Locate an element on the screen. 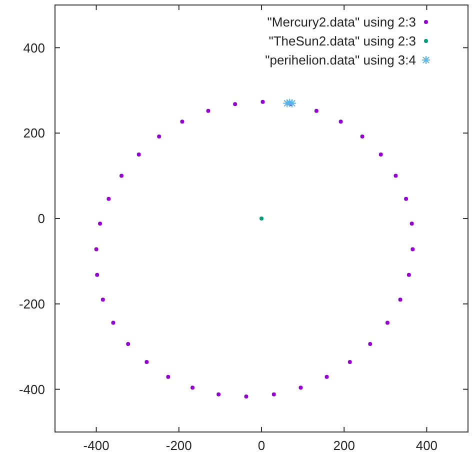  y-tick-label: 200 is located at coordinates (34, 133).